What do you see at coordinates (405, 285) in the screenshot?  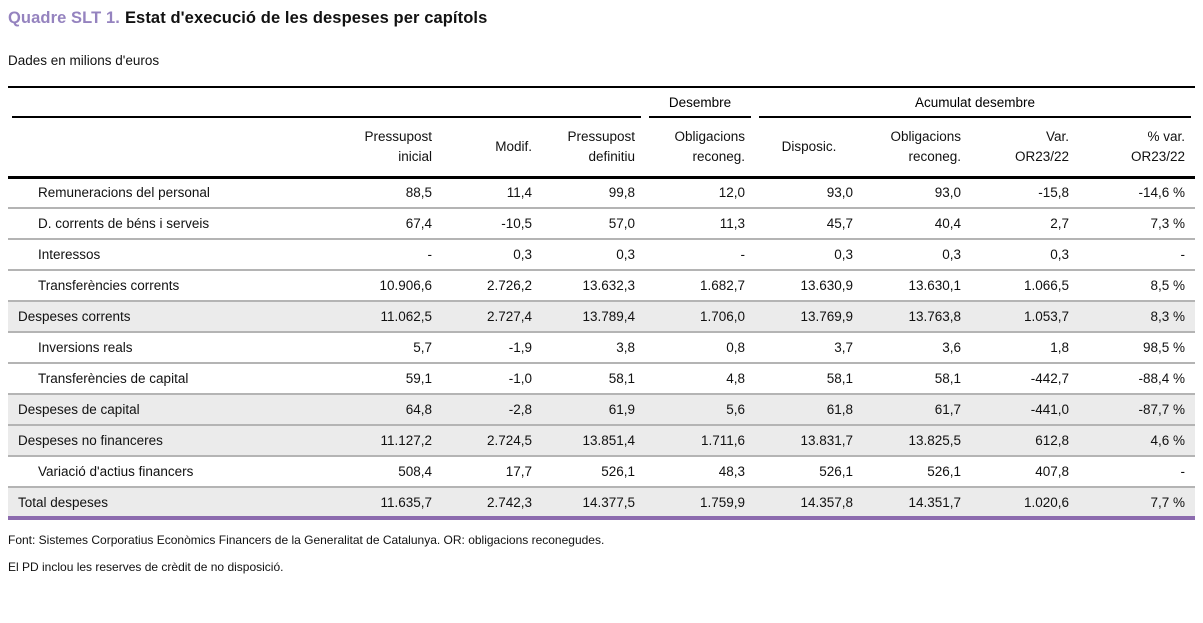 I see `cell-value: 10.906,6` at bounding box center [405, 285].